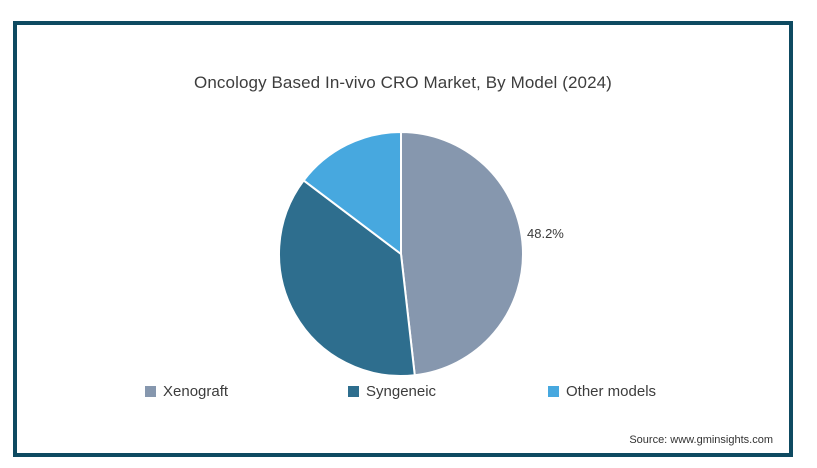 The height and width of the screenshot is (468, 817). I want to click on pie-slice-other-models, so click(352, 193).